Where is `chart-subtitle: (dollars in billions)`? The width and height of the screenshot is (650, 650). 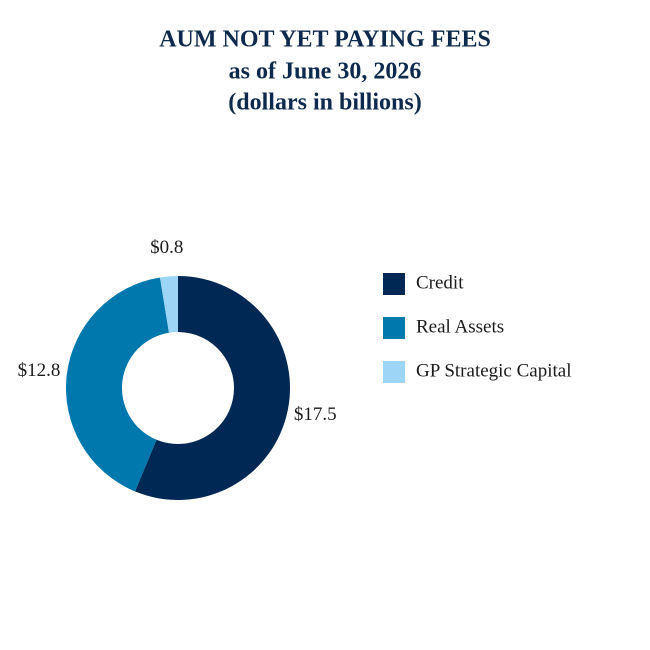 chart-subtitle: (dollars in billions) is located at coordinates (324, 103).